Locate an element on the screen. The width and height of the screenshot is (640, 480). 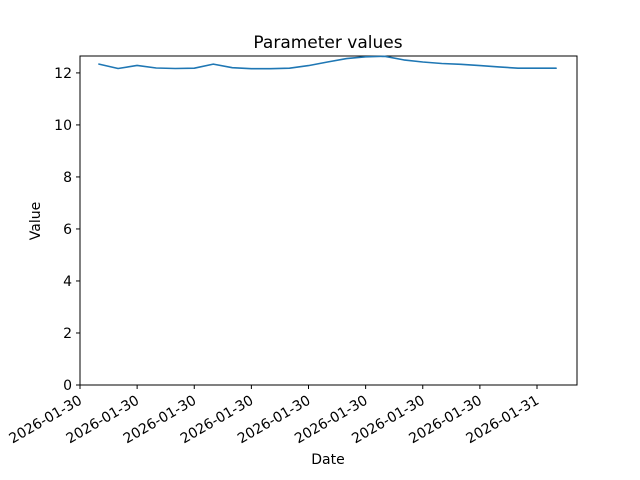
y-tick-label: 10 is located at coordinates (63, 126).